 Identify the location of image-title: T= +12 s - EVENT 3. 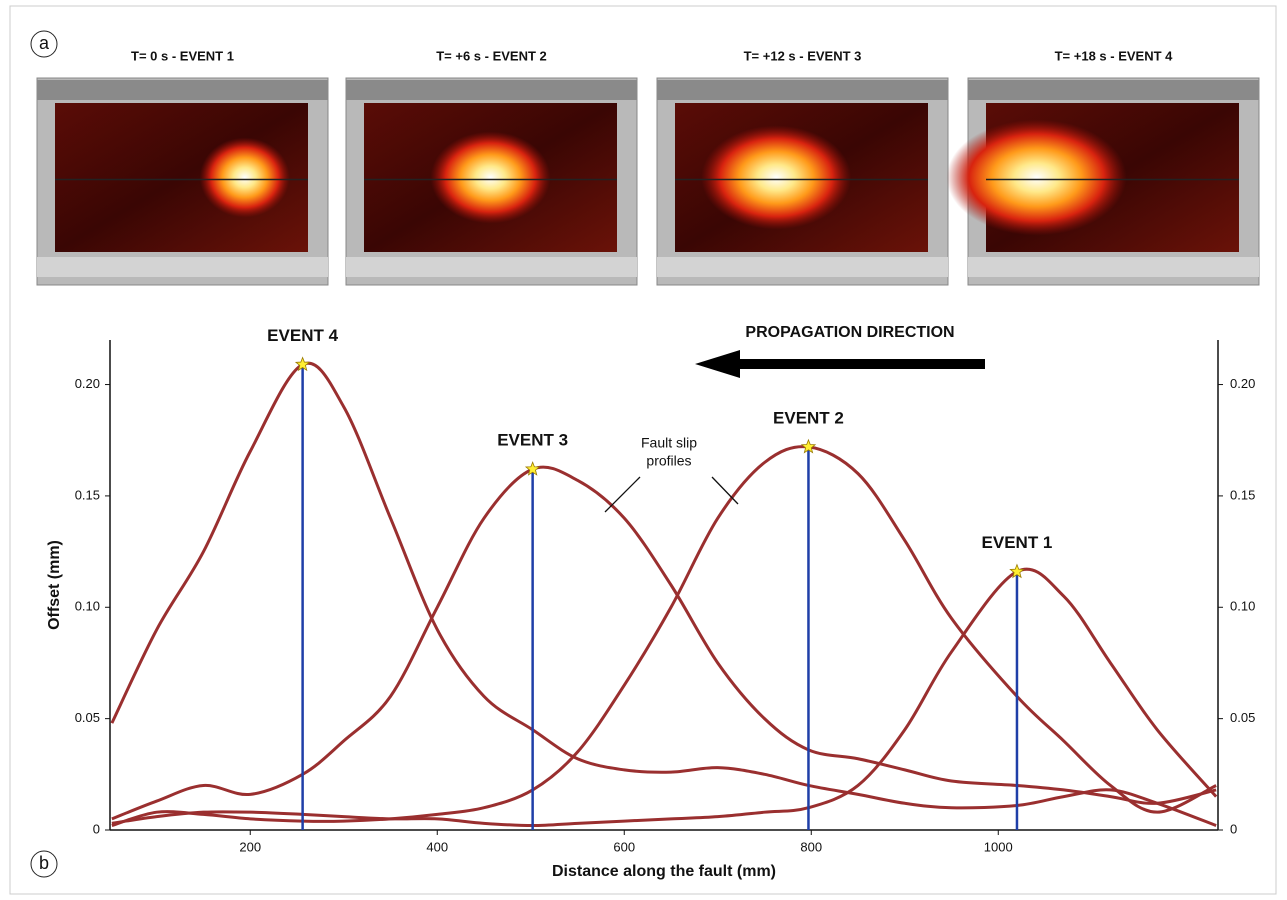
(803, 55).